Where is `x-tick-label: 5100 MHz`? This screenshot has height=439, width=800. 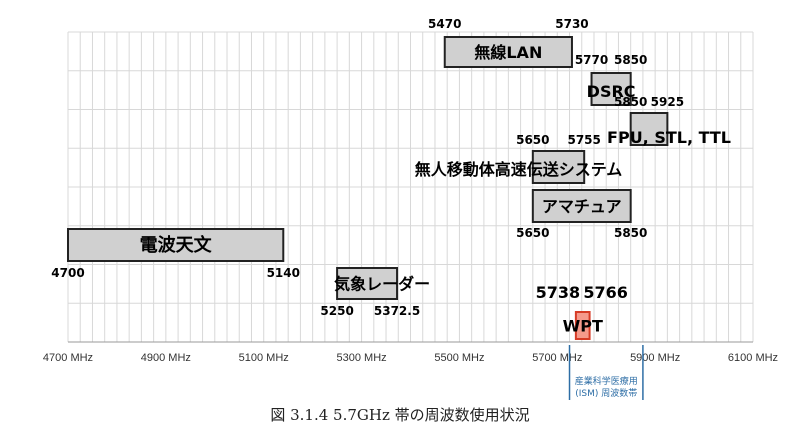
x-tick-label: 5100 MHz is located at coordinates (264, 358).